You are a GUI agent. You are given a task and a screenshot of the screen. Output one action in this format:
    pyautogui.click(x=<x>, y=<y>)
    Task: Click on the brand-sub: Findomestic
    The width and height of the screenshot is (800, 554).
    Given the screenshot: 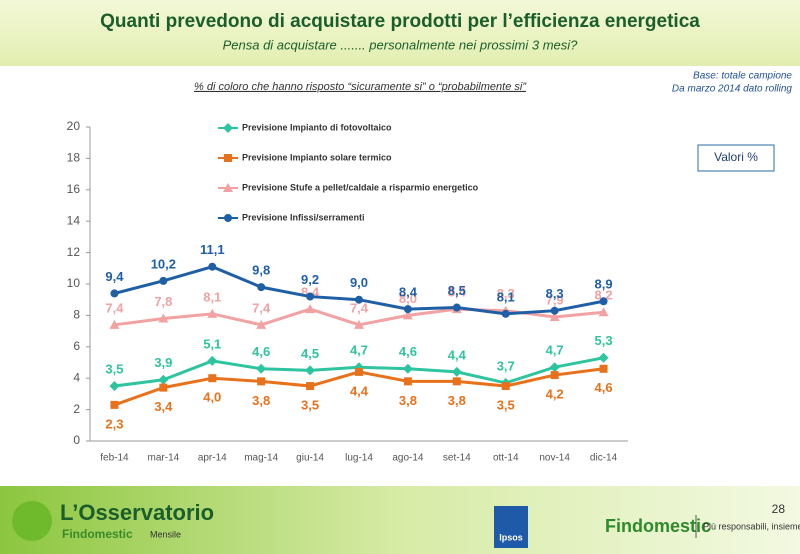 What is the action you would take?
    pyautogui.click(x=97, y=534)
    